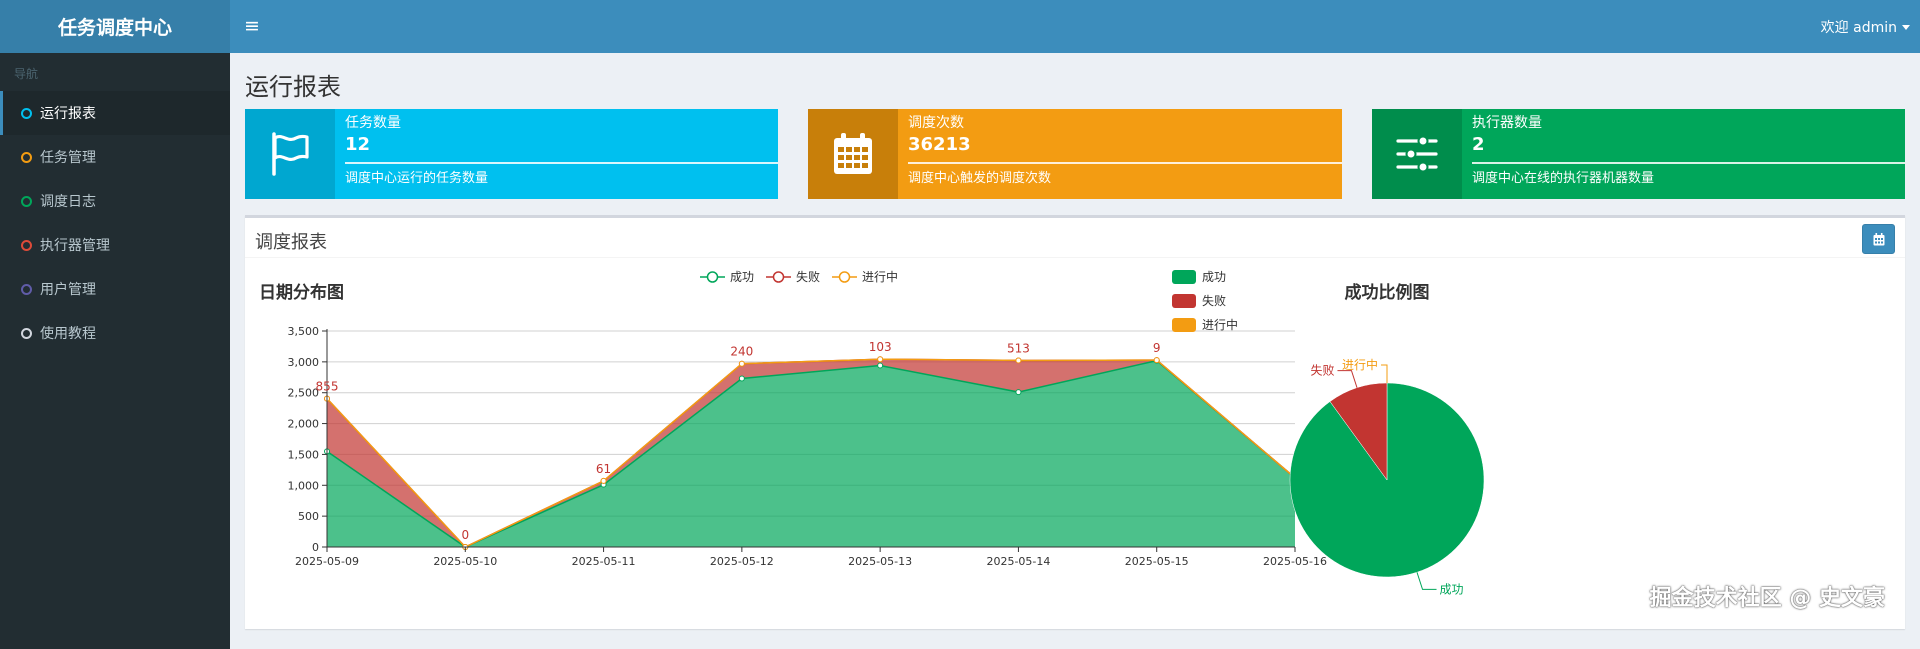  What do you see at coordinates (68, 290) in the screenshot?
I see `sidebar-item-label: 用户管理` at bounding box center [68, 290].